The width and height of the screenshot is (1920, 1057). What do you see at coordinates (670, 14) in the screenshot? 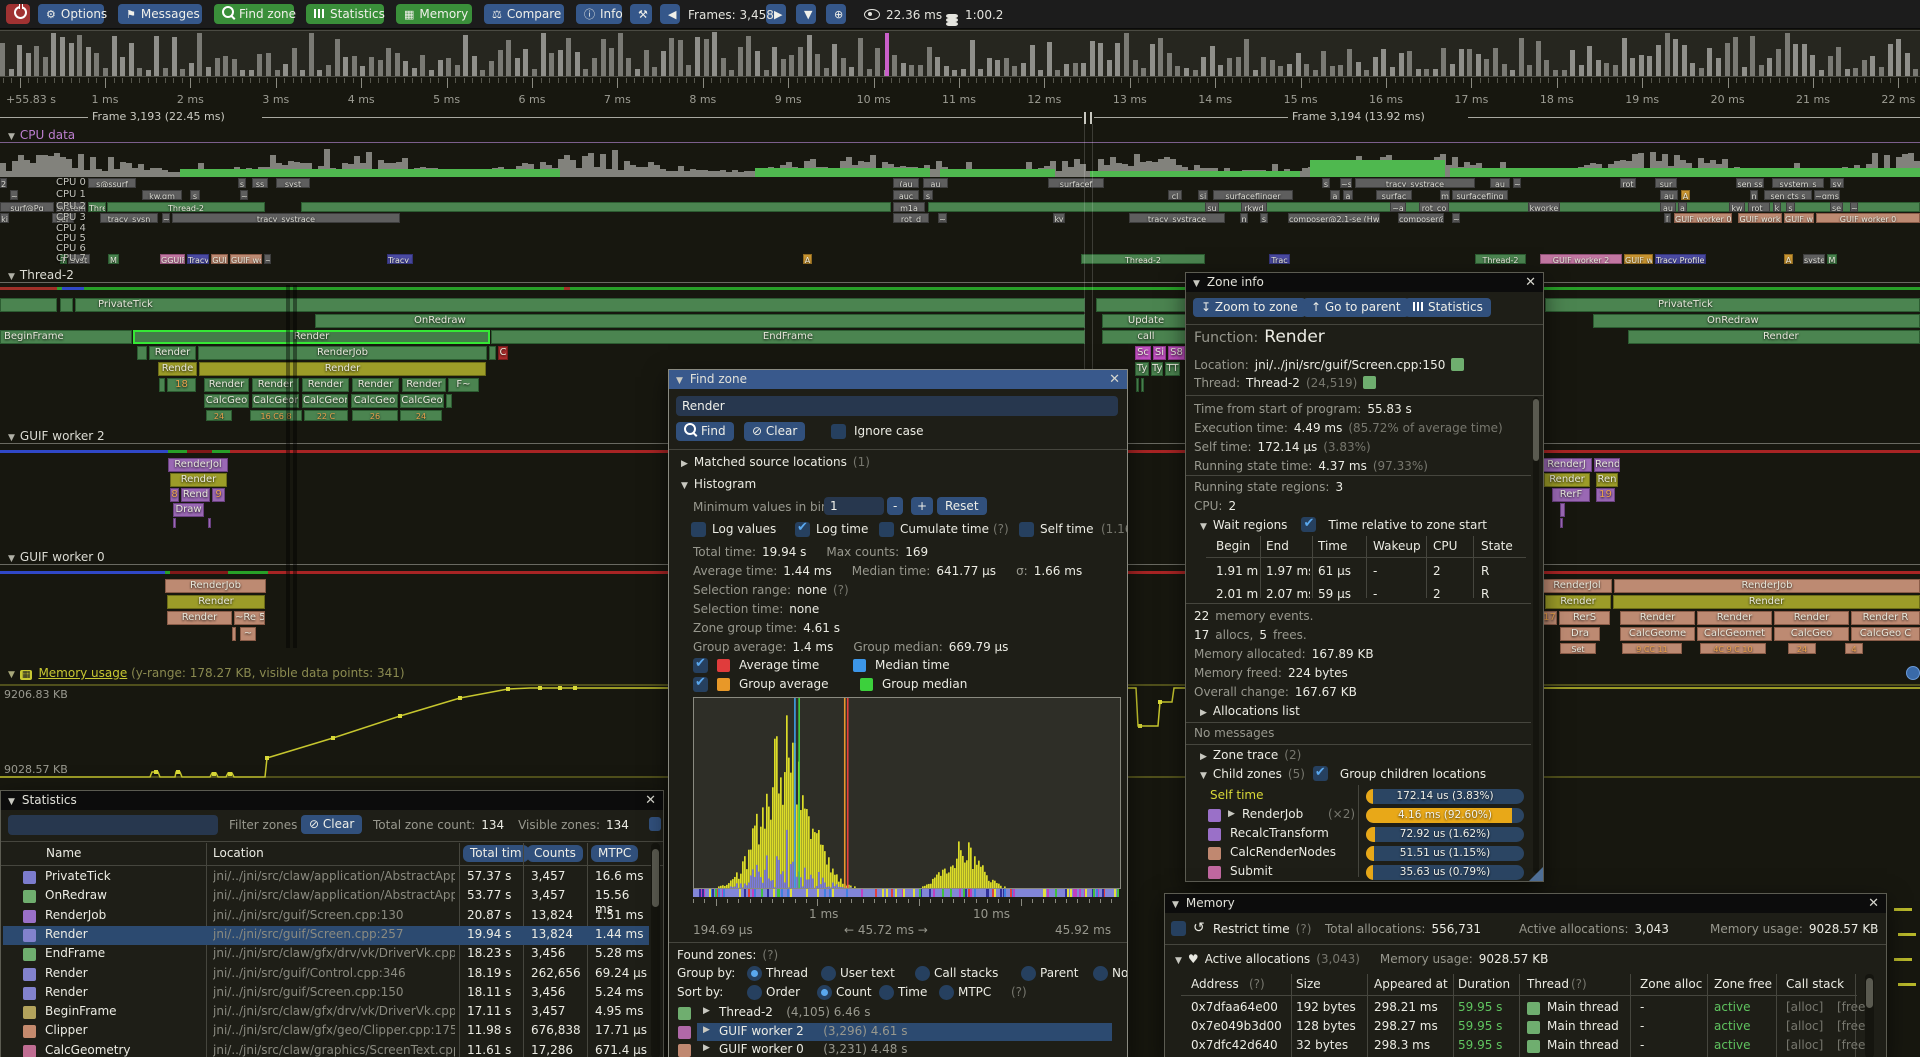
I see `prev-frame-button: ◀` at bounding box center [670, 14].